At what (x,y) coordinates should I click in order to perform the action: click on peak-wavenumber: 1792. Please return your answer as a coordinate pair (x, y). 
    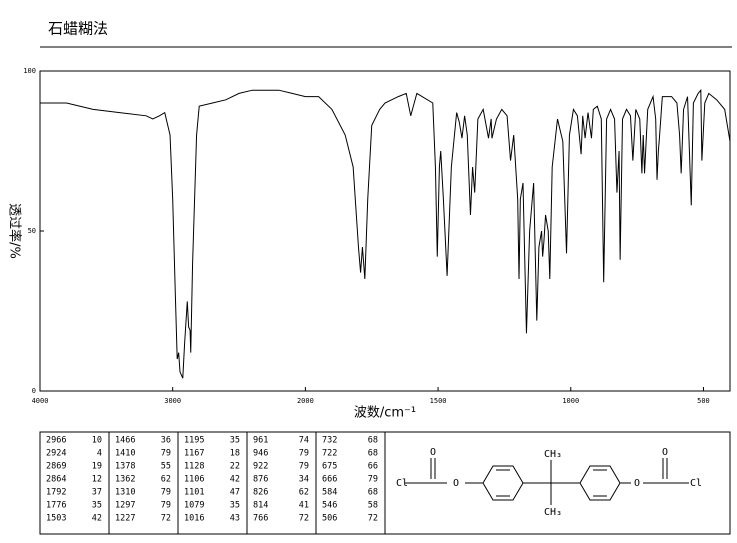
    Looking at the image, I should click on (56, 493).